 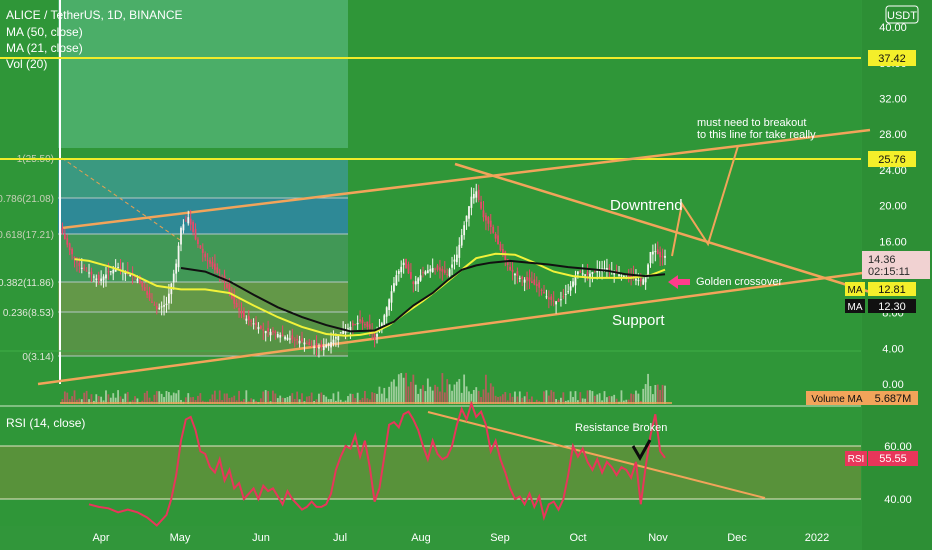 What do you see at coordinates (621, 428) in the screenshot?
I see `resistance-broken-annotation: Resistance Broken` at bounding box center [621, 428].